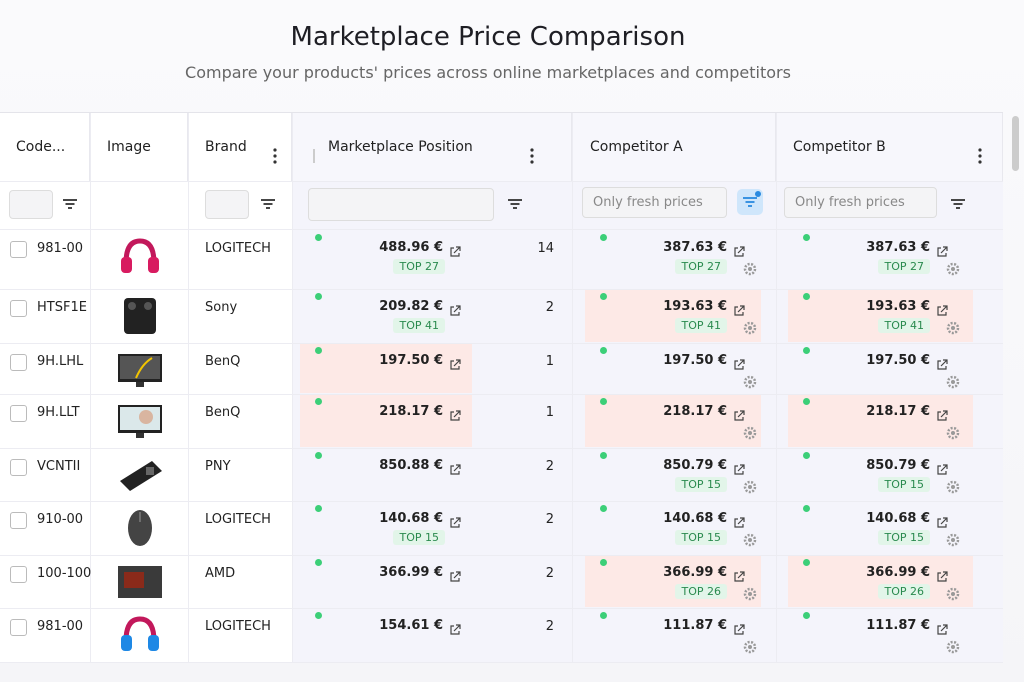  Describe the element at coordinates (411, 411) in the screenshot. I see `price: 218.17 €` at that location.